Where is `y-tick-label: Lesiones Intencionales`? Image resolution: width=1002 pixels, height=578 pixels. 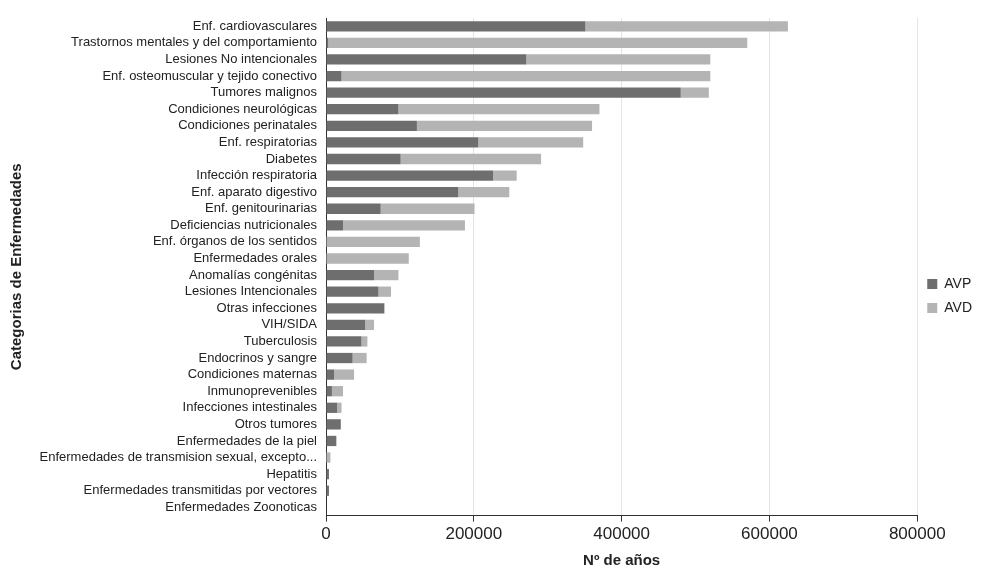
y-tick-label: Lesiones Intencionales is located at coordinates (251, 291).